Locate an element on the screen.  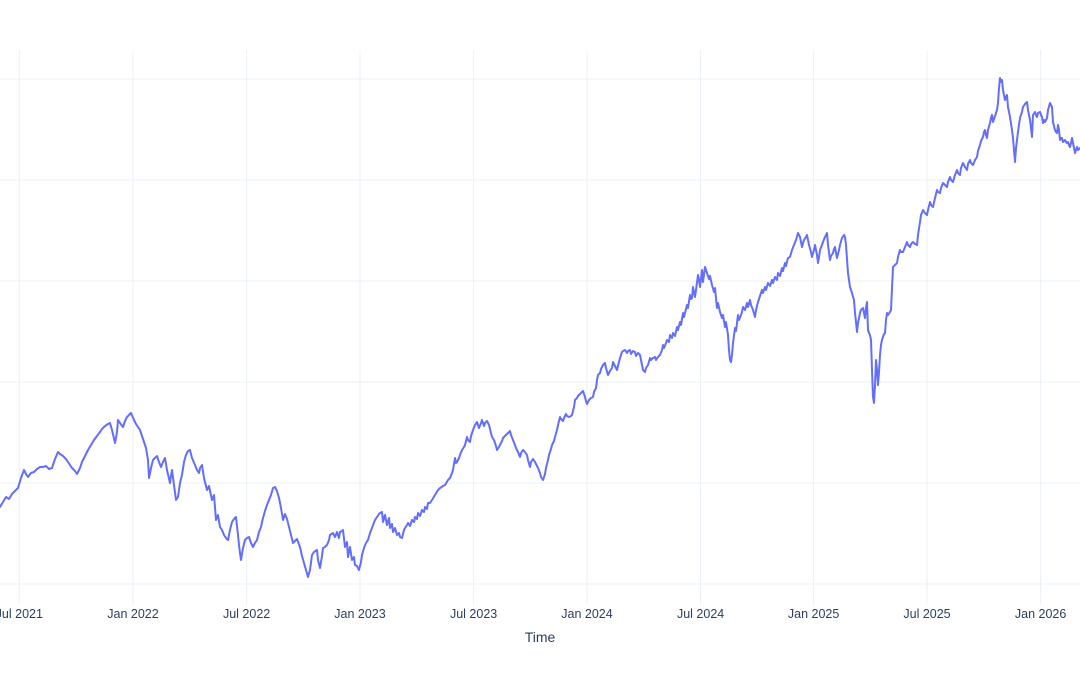
x-tick-label: Jan 2024 is located at coordinates (587, 614).